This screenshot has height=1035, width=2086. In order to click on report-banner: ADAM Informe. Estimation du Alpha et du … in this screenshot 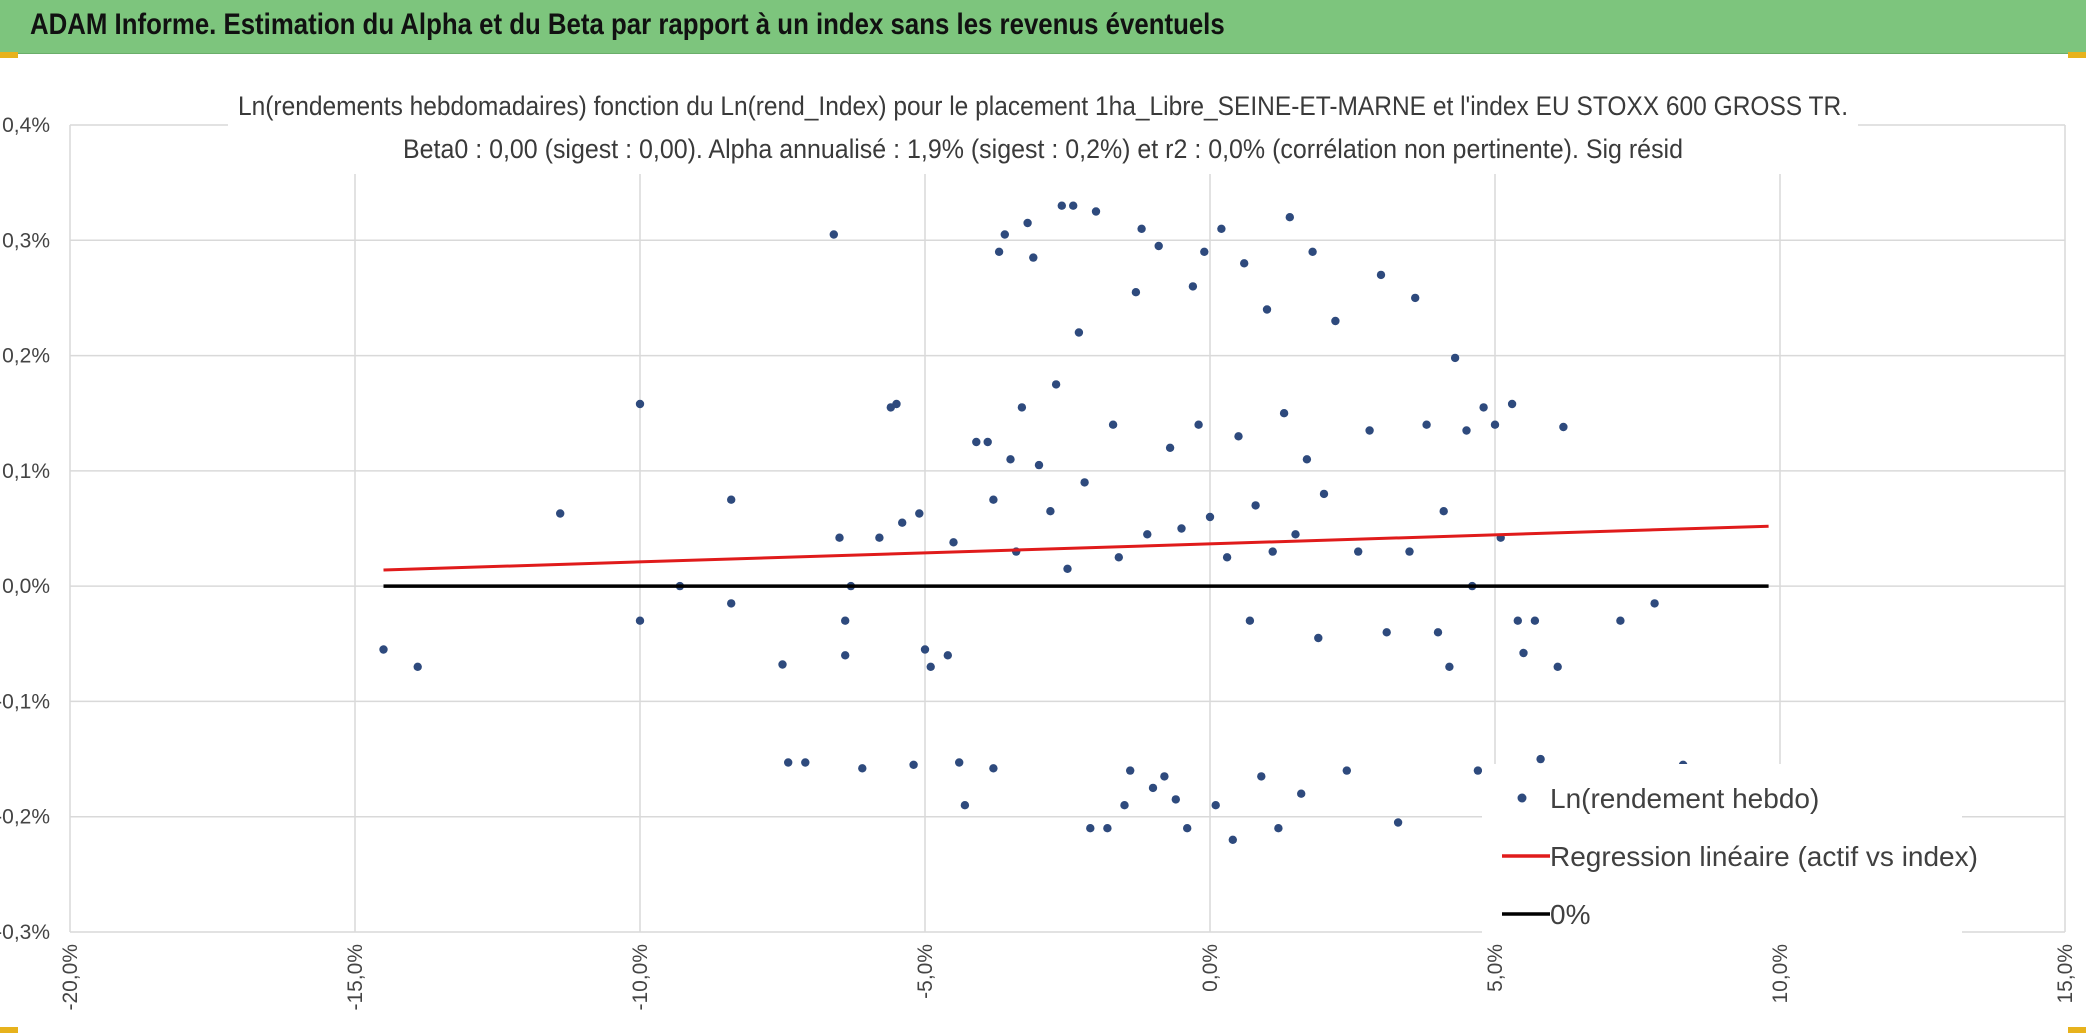, I will do `click(1043, 27)`.